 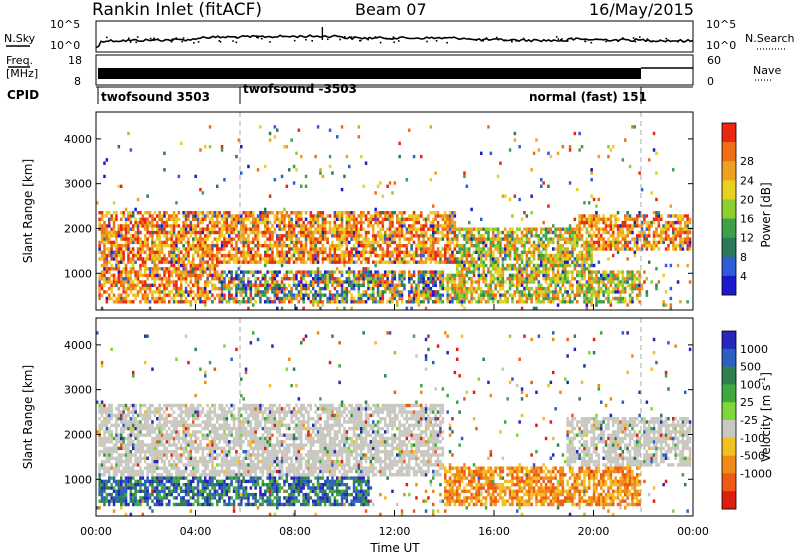 What do you see at coordinates (714, 60) in the screenshot?
I see `nave-right-tick-top: 60` at bounding box center [714, 60].